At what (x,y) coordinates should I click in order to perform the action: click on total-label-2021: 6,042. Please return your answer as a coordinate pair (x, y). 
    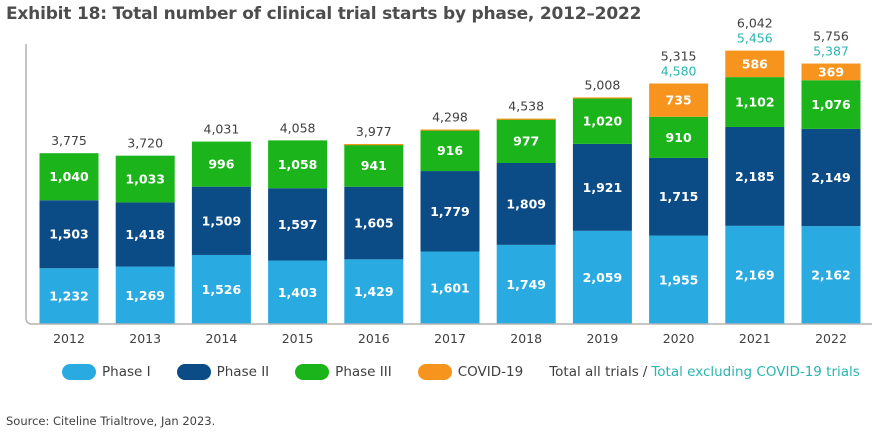
    Looking at the image, I should click on (755, 23).